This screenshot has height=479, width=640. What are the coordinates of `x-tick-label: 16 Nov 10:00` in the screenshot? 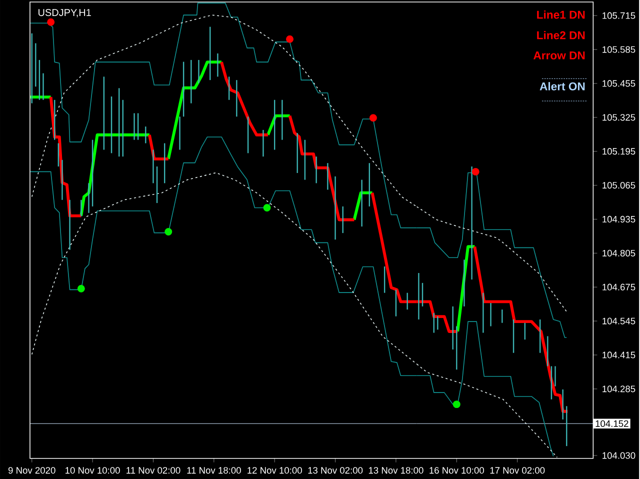 It's located at (457, 470).